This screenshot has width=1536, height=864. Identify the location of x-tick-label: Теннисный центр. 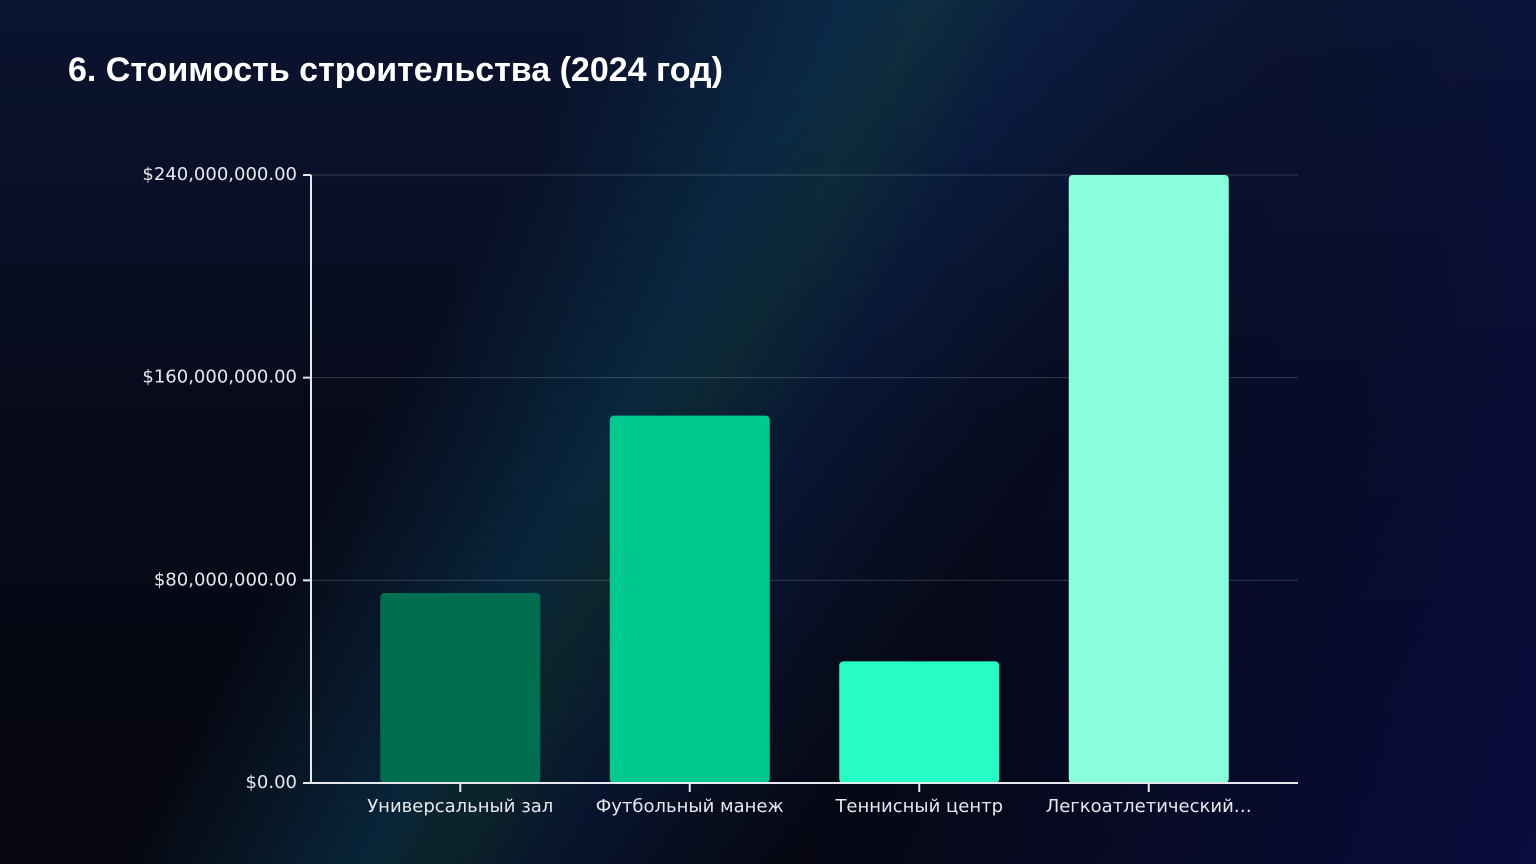
(918, 806).